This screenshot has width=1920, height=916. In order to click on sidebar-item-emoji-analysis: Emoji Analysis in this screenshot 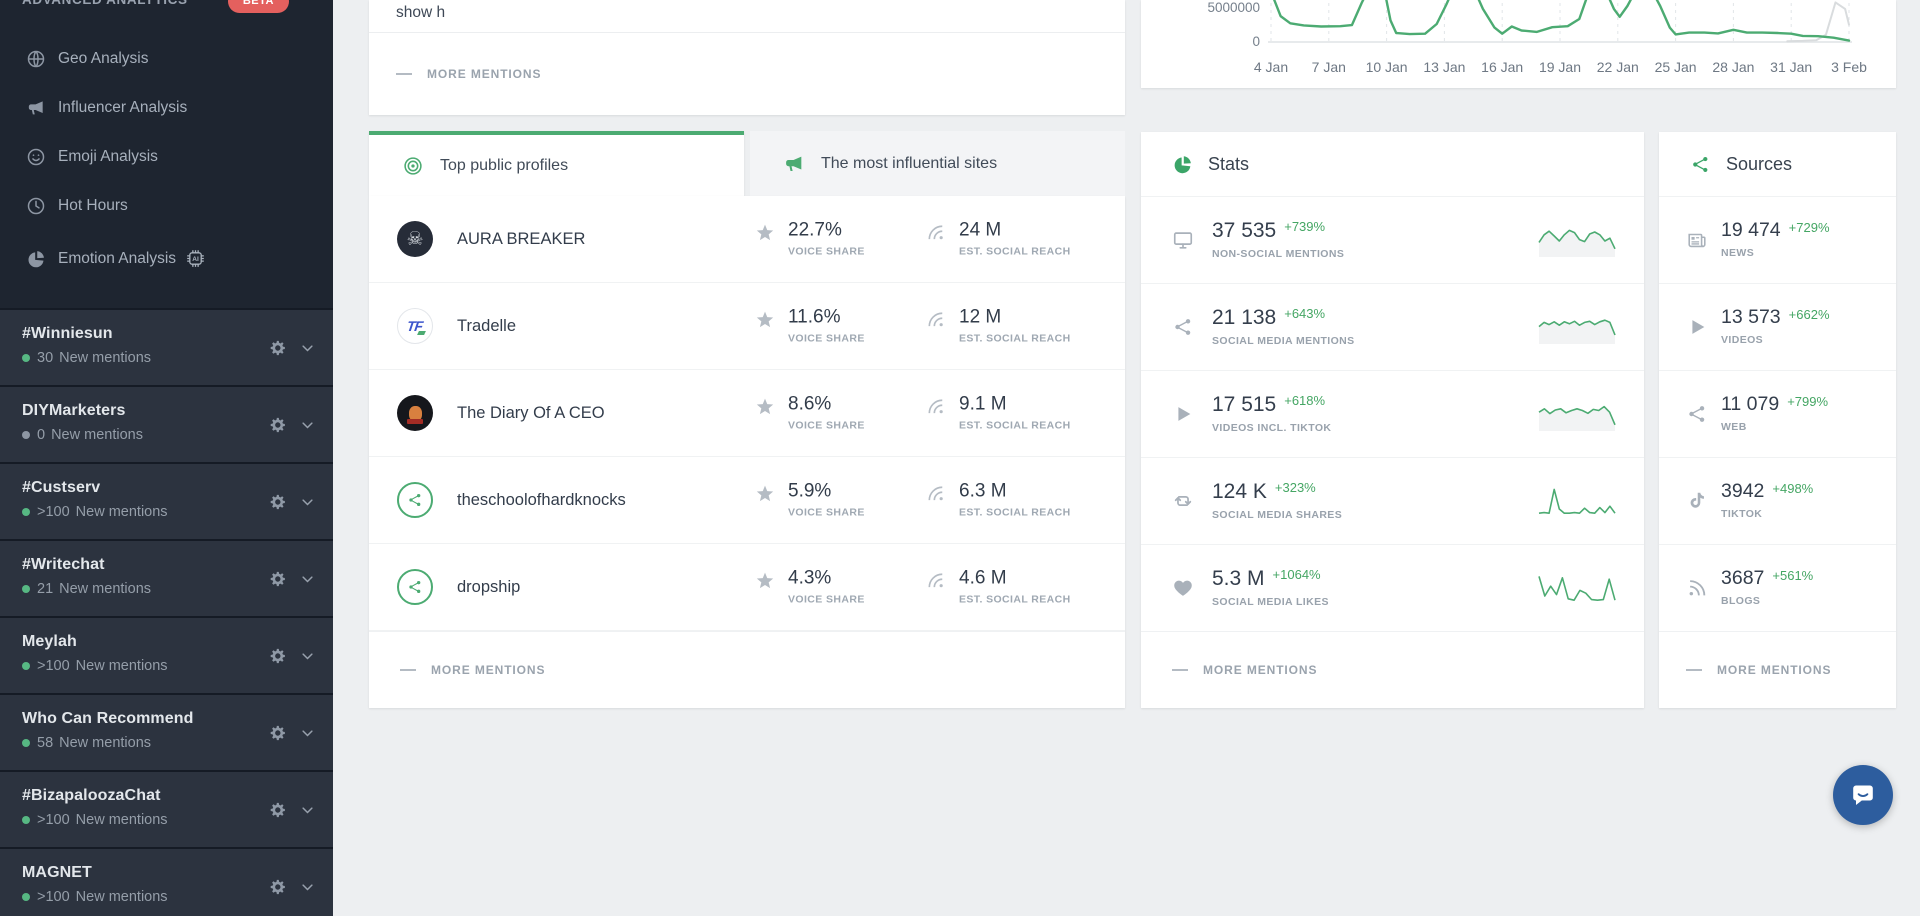, I will do `click(166, 156)`.